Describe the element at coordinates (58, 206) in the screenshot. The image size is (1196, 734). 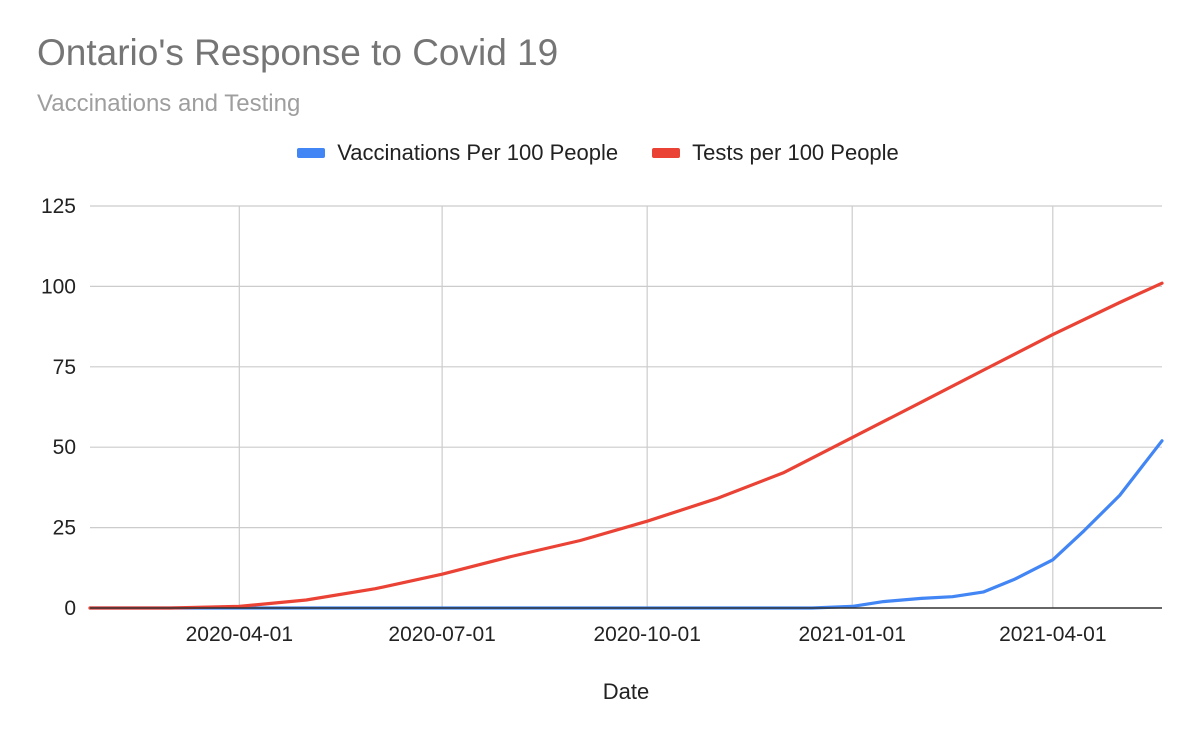
I see `y-tick-label: 125` at that location.